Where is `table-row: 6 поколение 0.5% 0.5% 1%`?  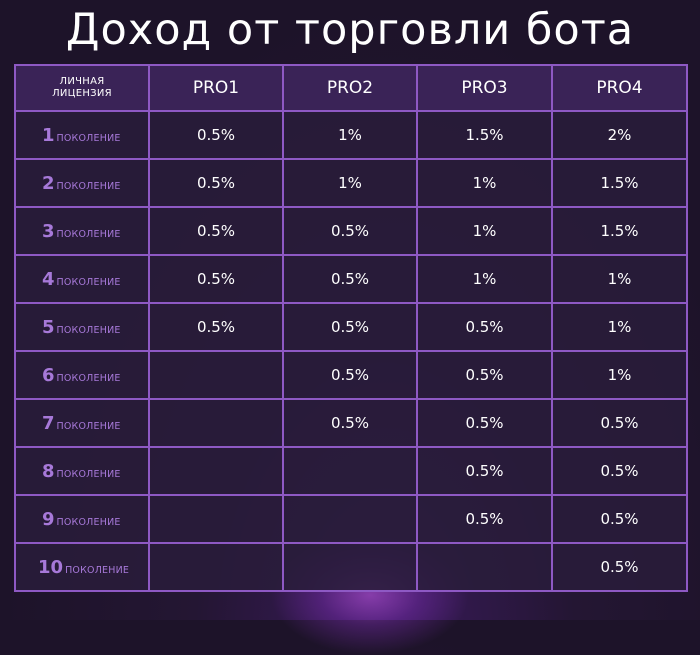
table-row: 6 поколение 0.5% 0.5% 1% is located at coordinates (351, 375).